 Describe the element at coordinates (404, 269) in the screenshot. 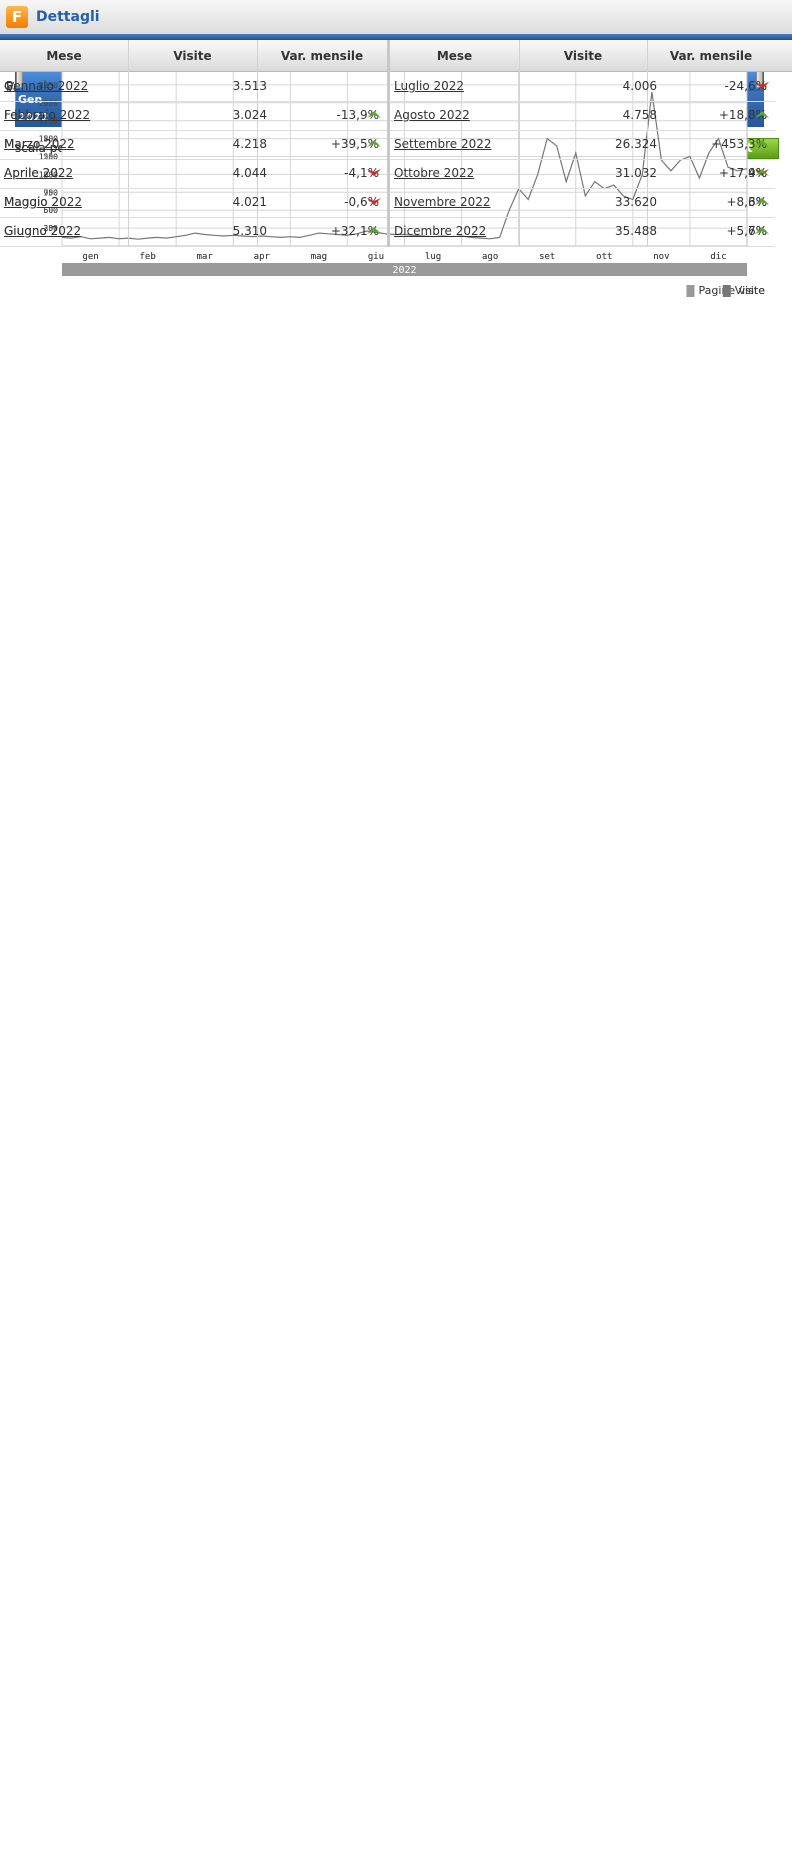

I see `year-bar` at that location.